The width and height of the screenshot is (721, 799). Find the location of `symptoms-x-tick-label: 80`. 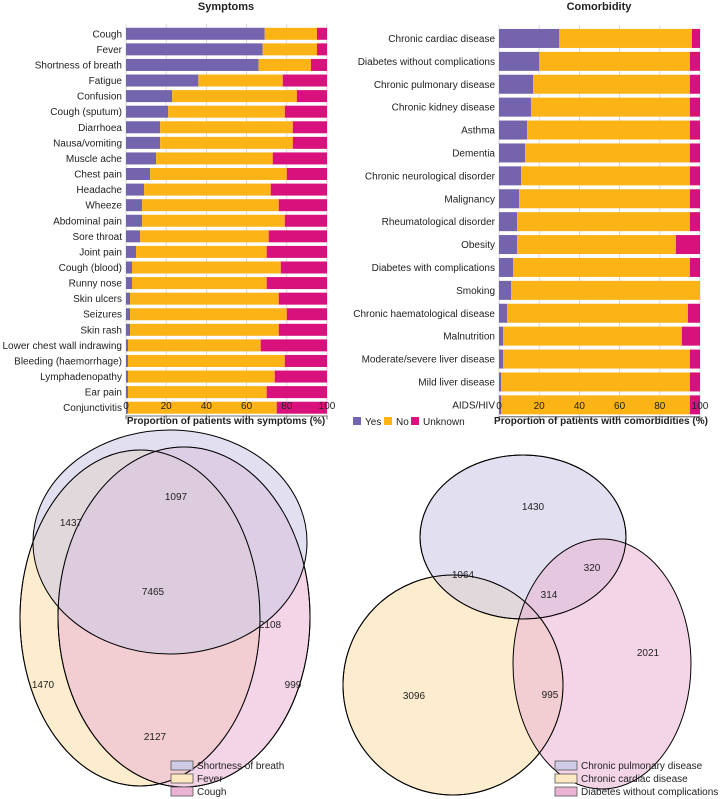

symptoms-x-tick-label: 80 is located at coordinates (287, 406).